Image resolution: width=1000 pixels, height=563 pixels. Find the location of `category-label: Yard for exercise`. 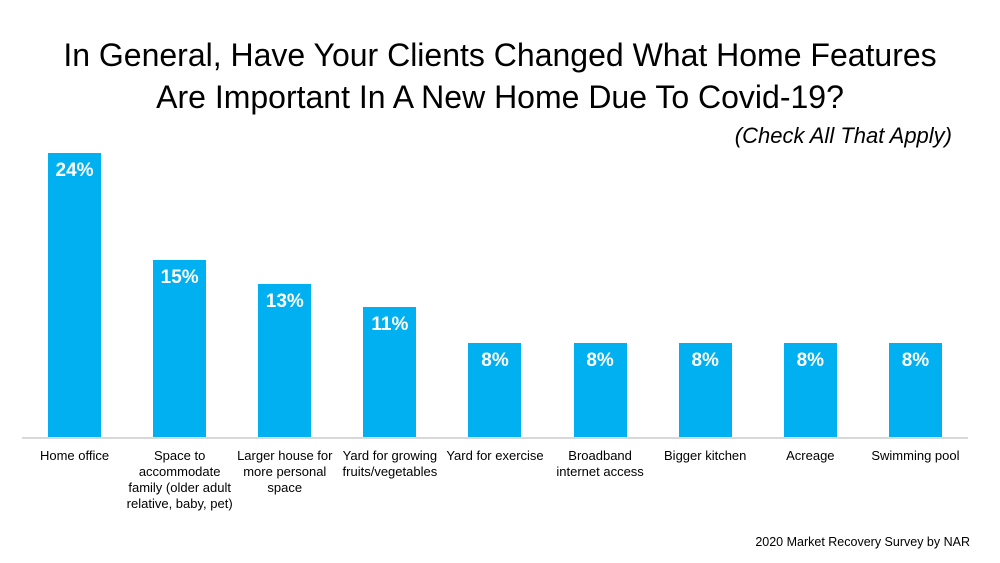

category-label: Yard for exercise is located at coordinates (495, 455).